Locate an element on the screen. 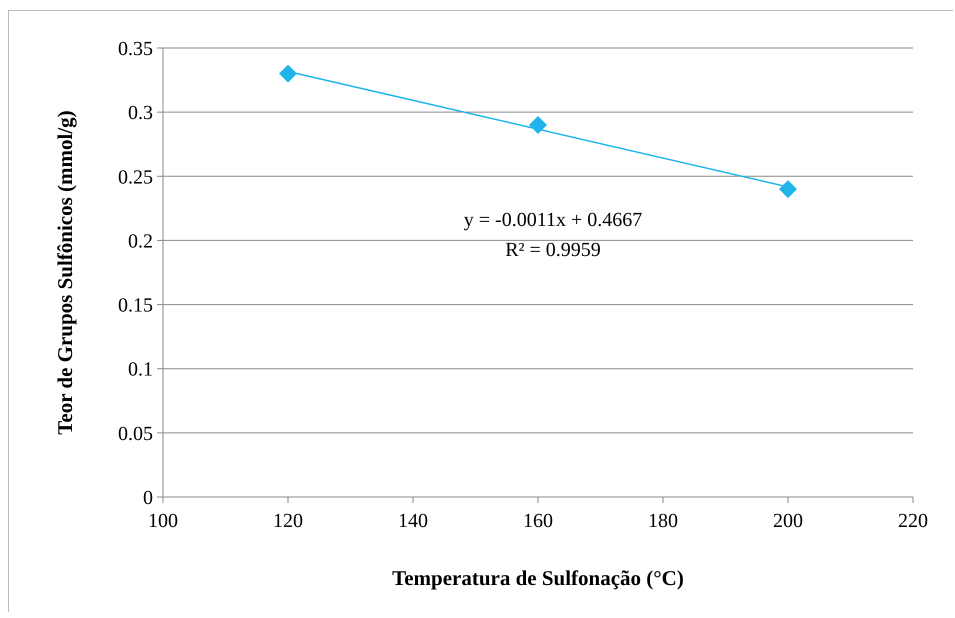 This screenshot has width=955, height=618. y-tick-label: 0.25 is located at coordinates (135, 177).